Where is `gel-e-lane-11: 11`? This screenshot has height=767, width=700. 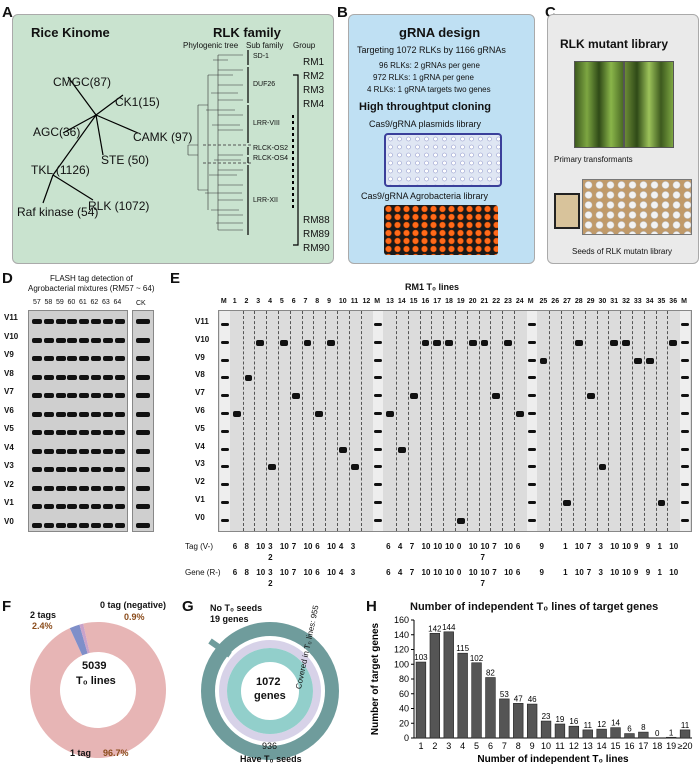
gel-e-lane-11: 11 is located at coordinates (354, 301).